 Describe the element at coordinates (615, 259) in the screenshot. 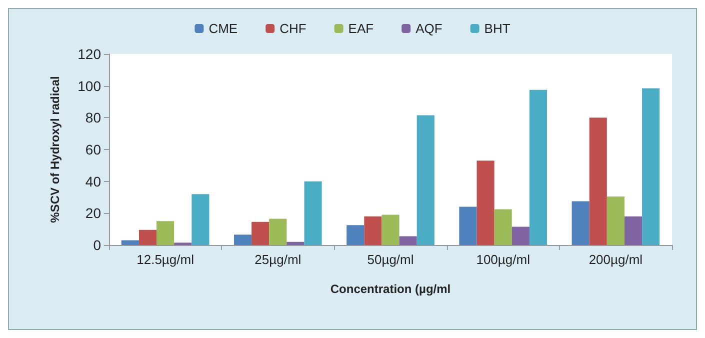

I see `x-tick-label: 200µg/ml` at that location.